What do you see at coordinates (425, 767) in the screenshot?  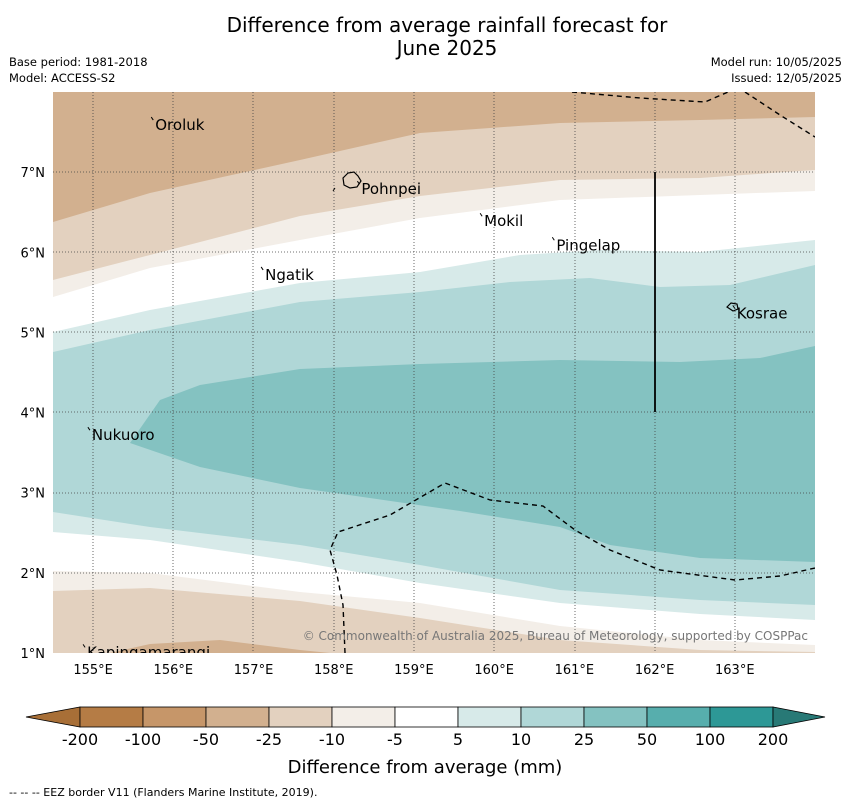 I see `colorbar-label: Difference from average (mm)` at bounding box center [425, 767].